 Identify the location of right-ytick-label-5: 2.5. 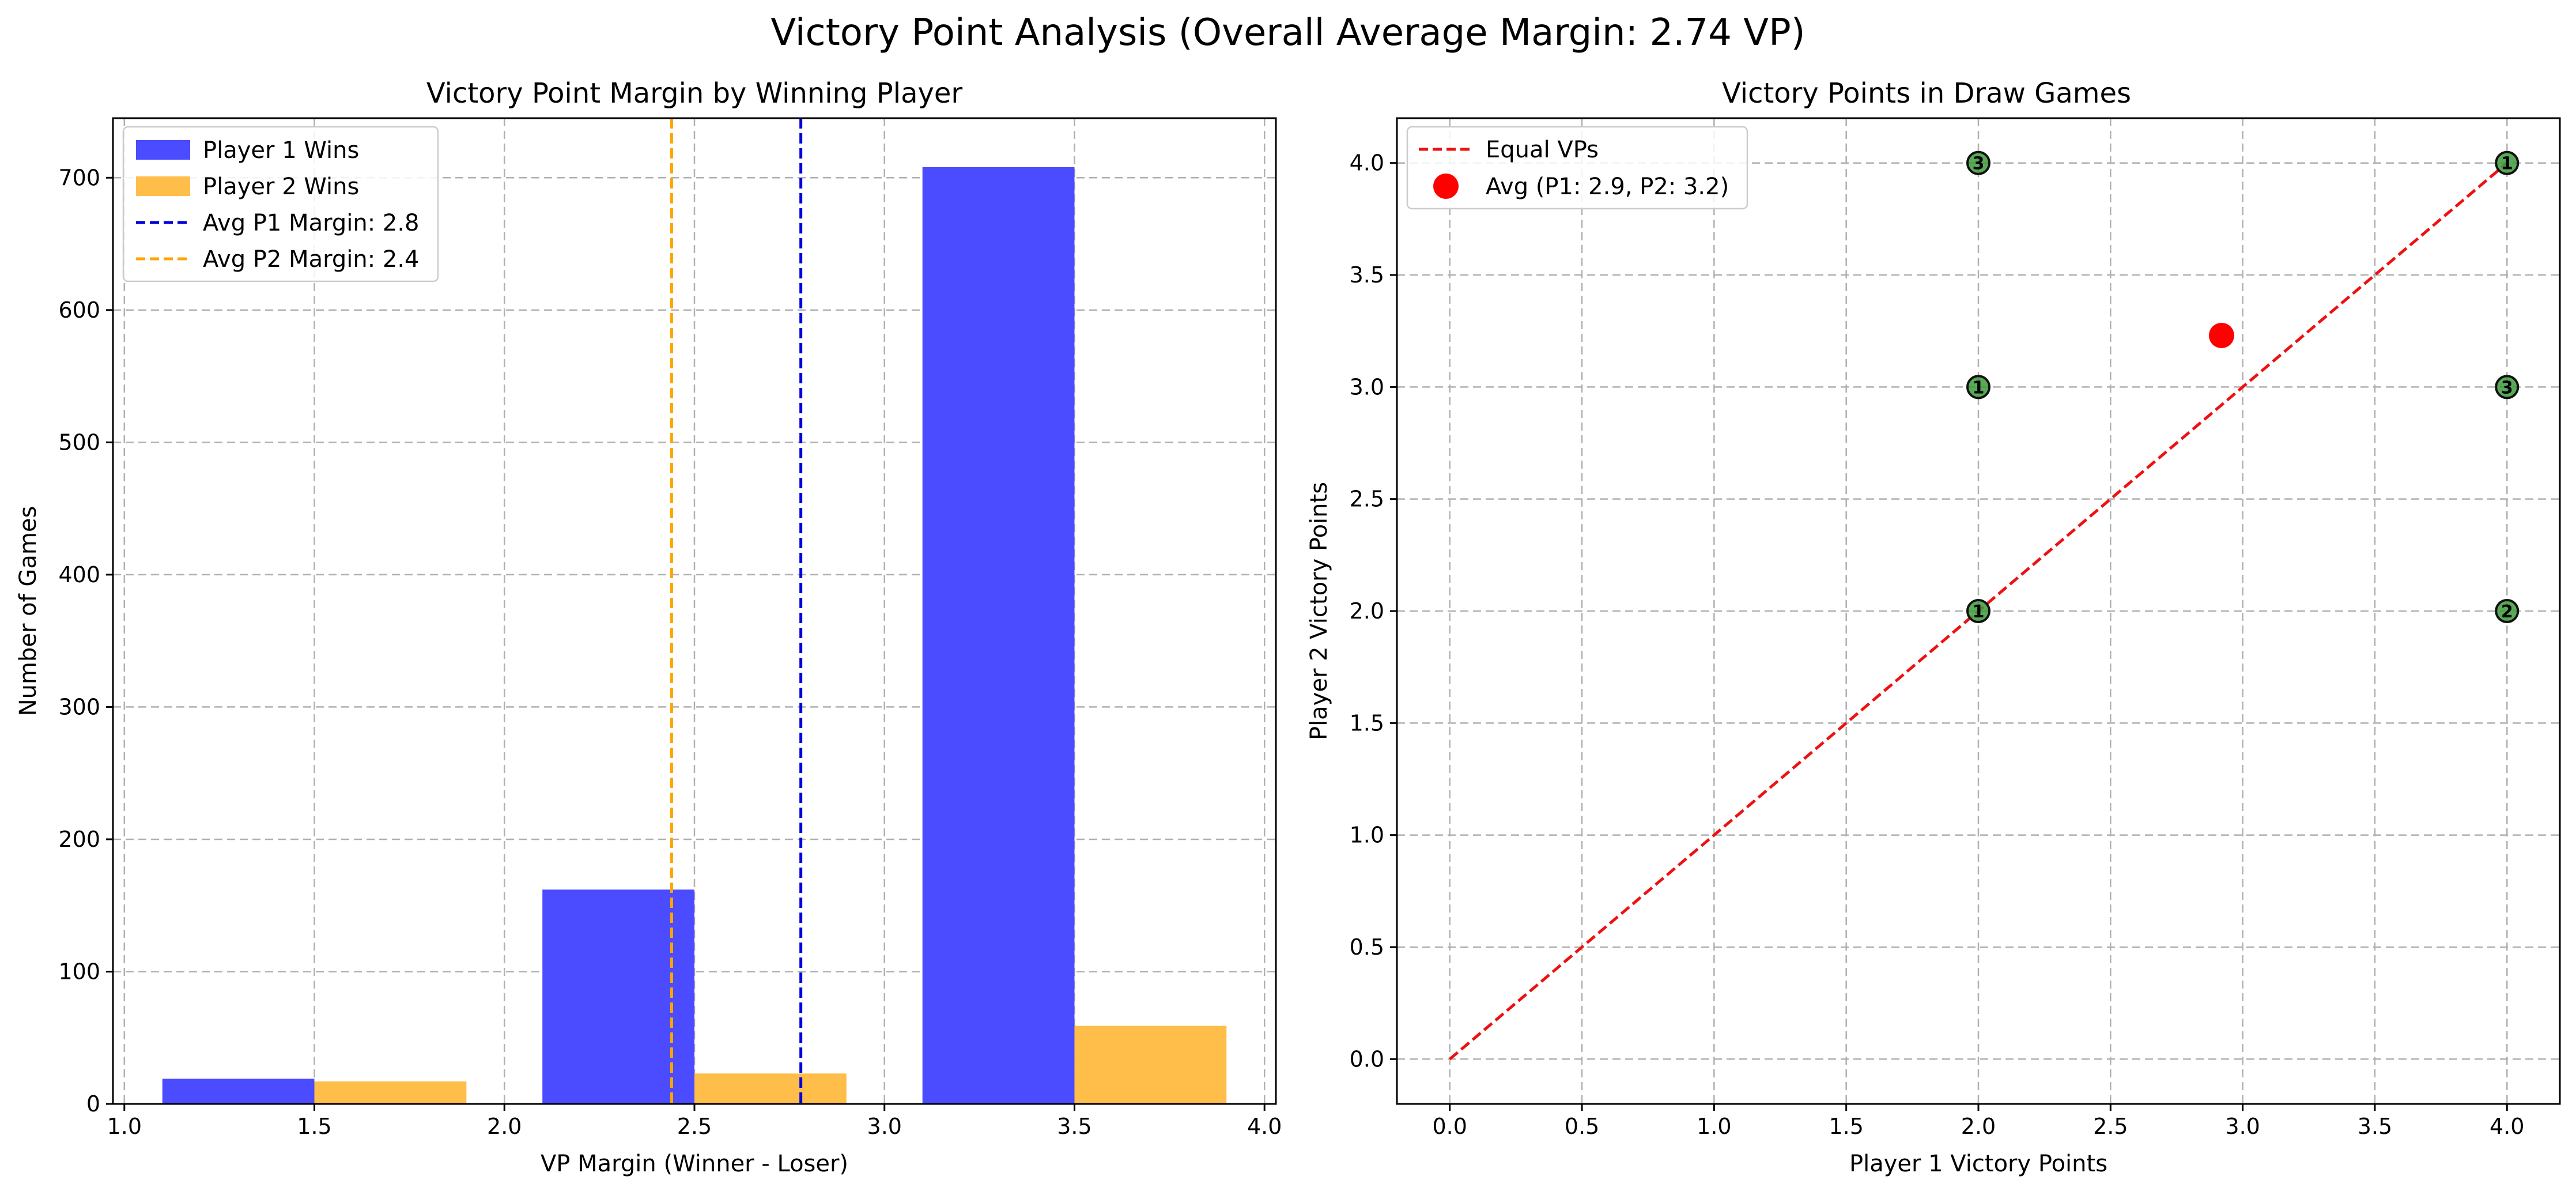
(1367, 499).